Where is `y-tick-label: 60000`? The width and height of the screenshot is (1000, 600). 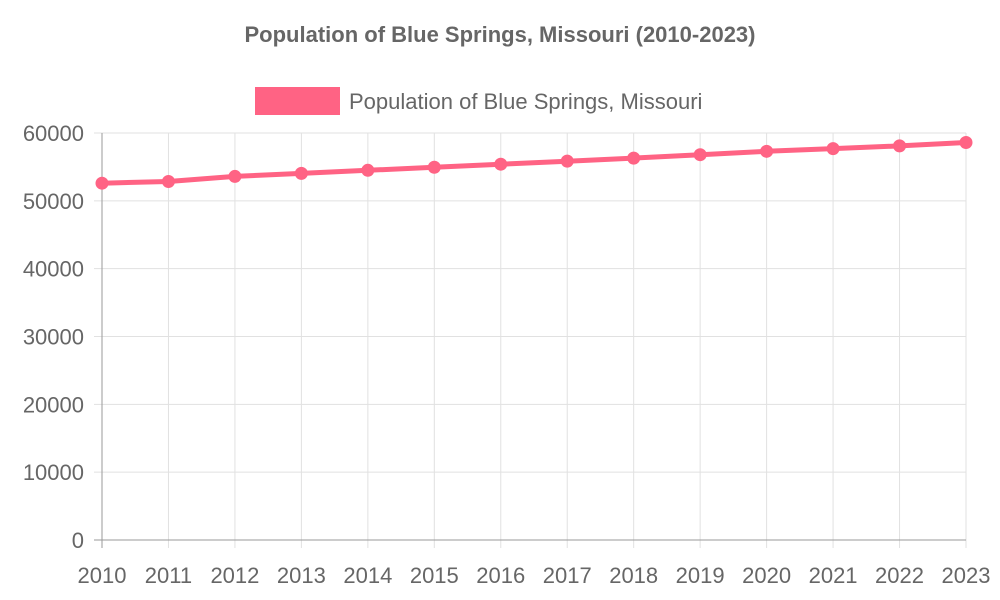
y-tick-label: 60000 is located at coordinates (53, 133).